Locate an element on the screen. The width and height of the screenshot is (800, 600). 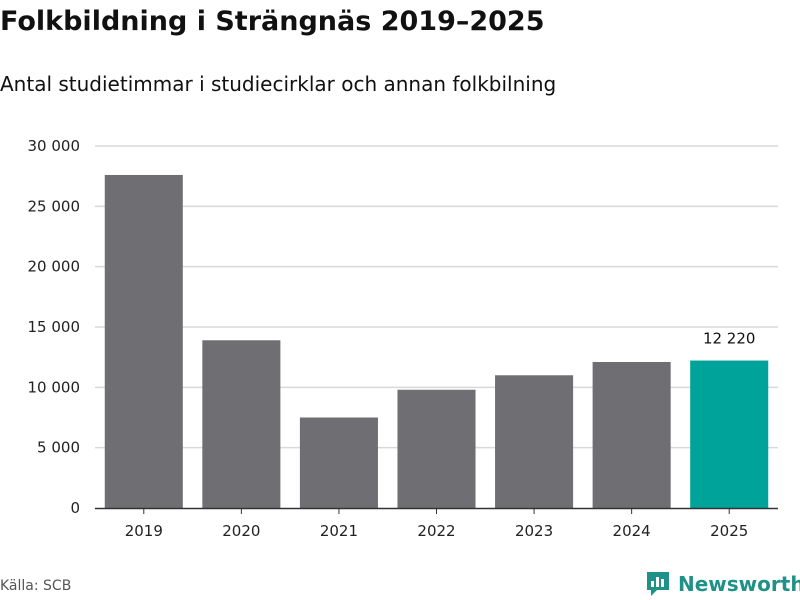
x-tick-label: 2020 is located at coordinates (241, 531).